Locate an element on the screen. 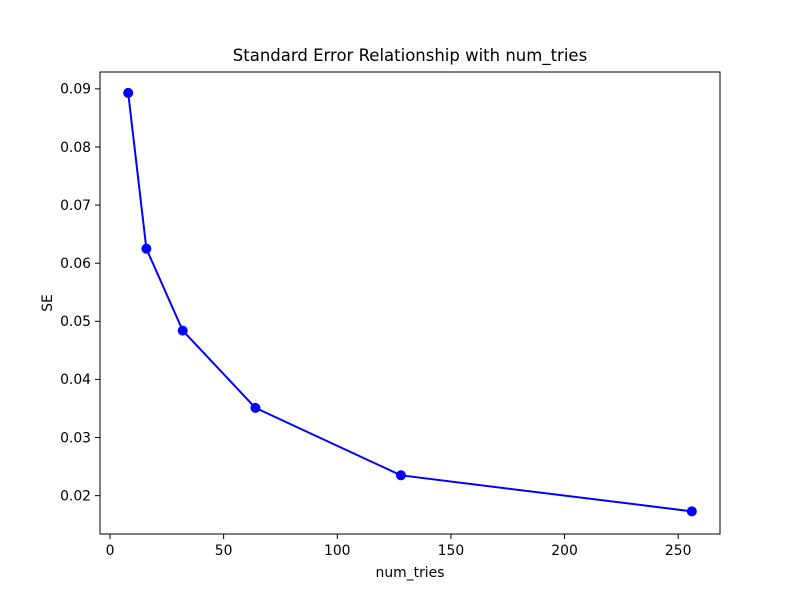  y-tick-label: 0.04 is located at coordinates (75, 380).